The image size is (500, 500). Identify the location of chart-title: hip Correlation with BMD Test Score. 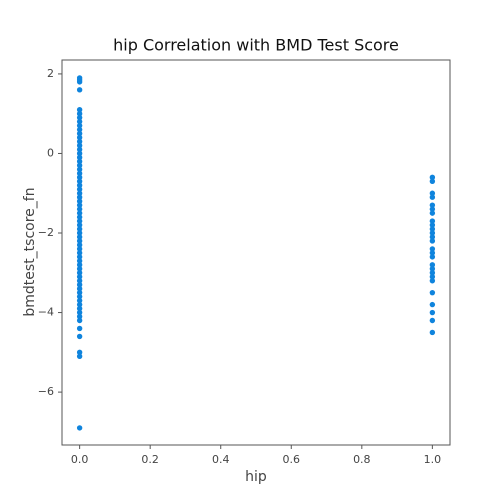
(256, 45).